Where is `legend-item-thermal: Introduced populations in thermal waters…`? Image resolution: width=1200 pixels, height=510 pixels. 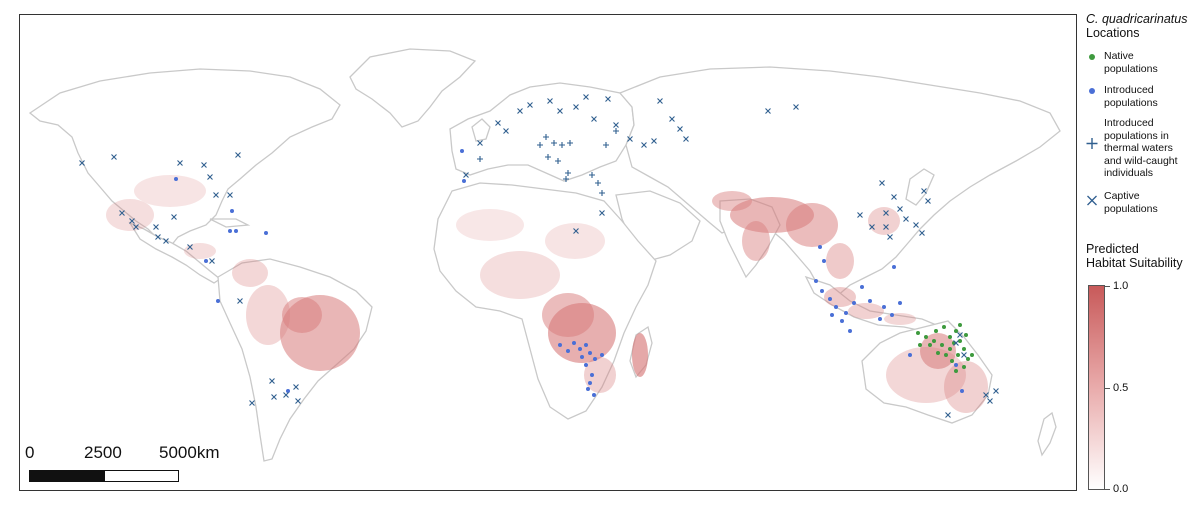 legend-item-thermal: Introduced populations in thermal waters… is located at coordinates (1132, 148).